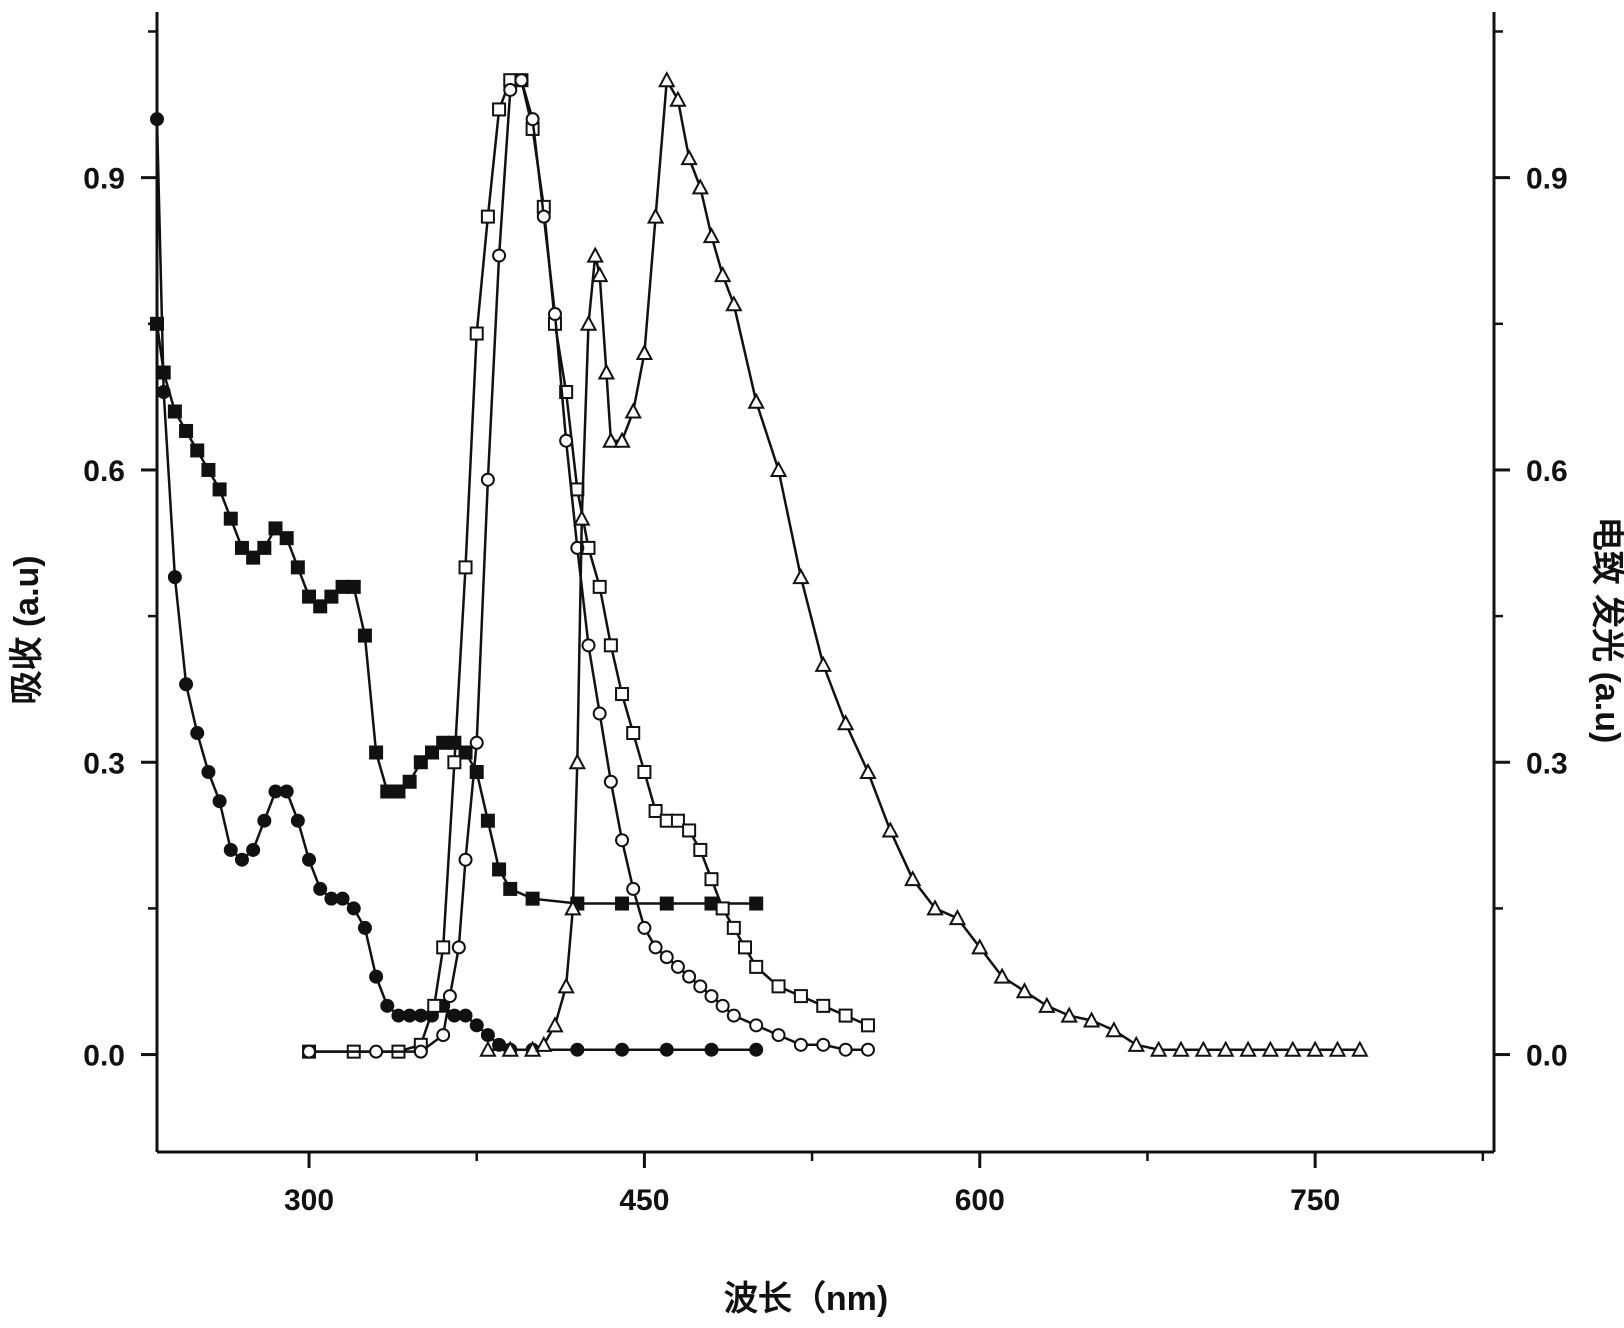  I want to click on y-axis-title-left: 吸收 (a.u), so click(27, 629).